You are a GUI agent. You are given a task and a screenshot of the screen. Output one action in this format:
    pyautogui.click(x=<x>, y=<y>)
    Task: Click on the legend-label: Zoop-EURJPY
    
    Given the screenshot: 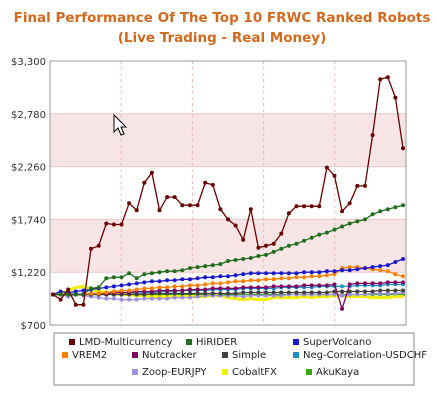 What is the action you would take?
    pyautogui.click(x=174, y=372)
    